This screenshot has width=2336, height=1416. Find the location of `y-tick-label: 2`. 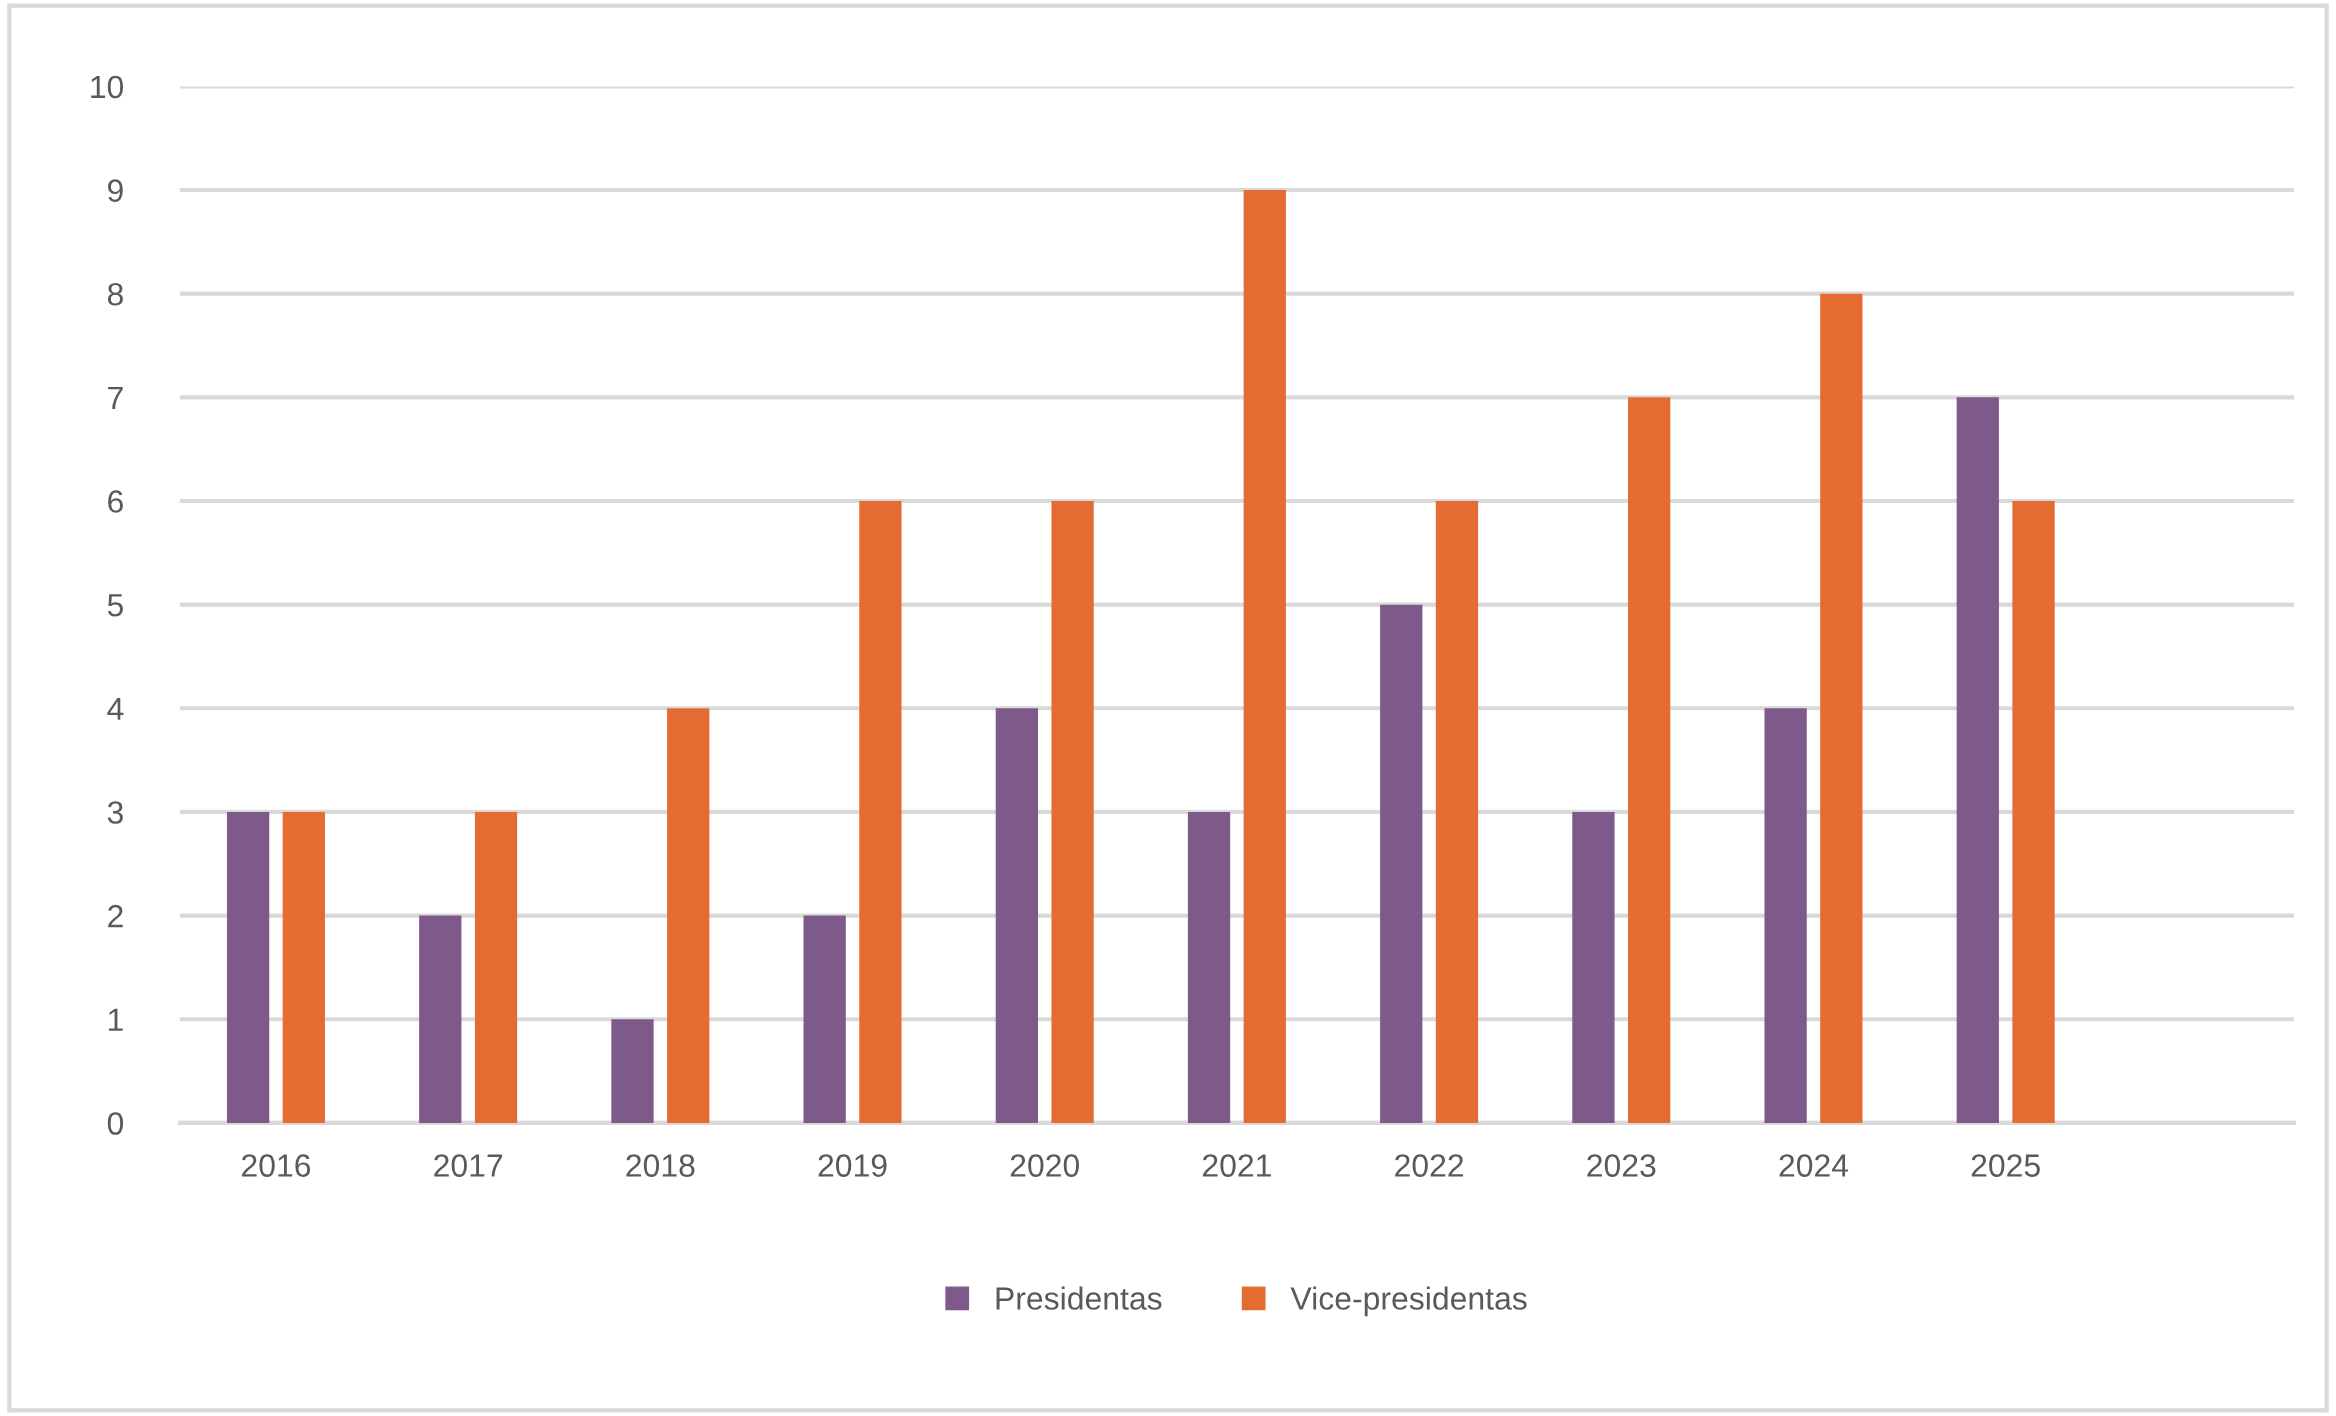

y-tick-label: 2 is located at coordinates (115, 916).